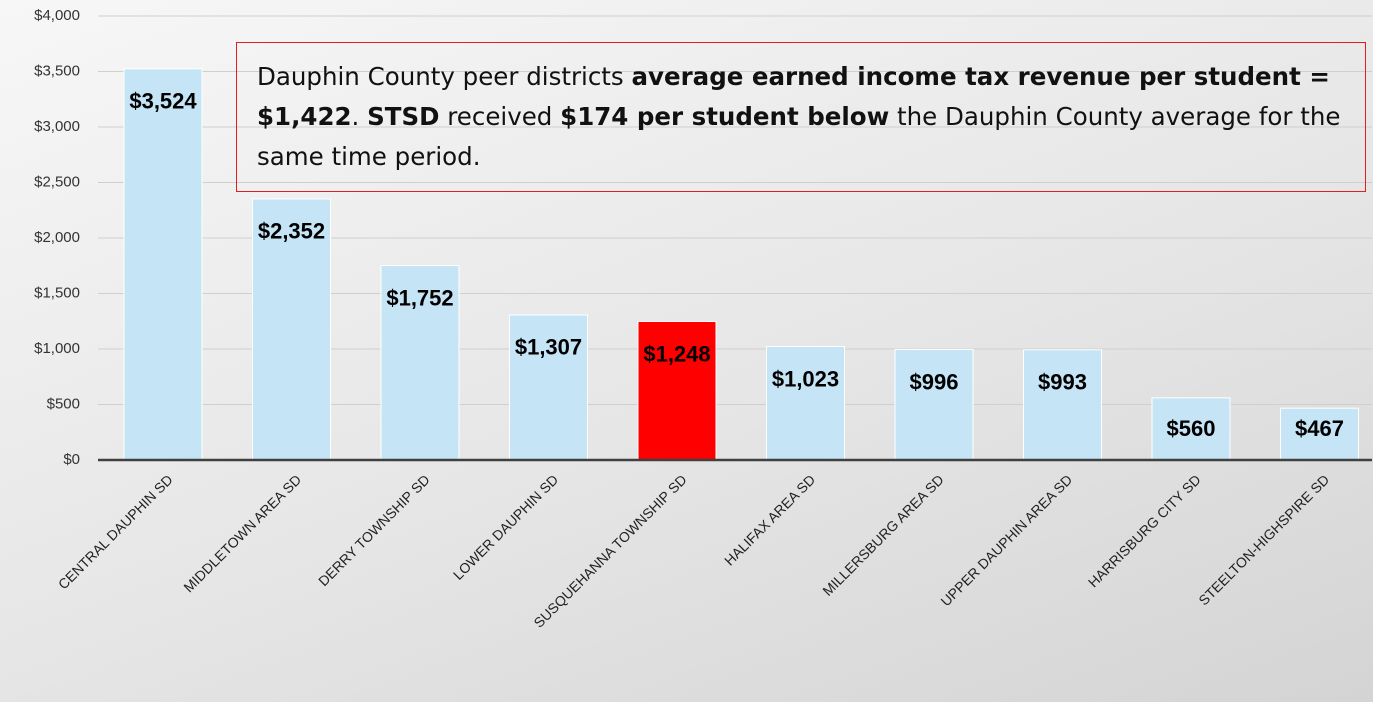  What do you see at coordinates (374, 530) in the screenshot?
I see `x-tick-label: DERRY TOWNSHIP SD` at bounding box center [374, 530].